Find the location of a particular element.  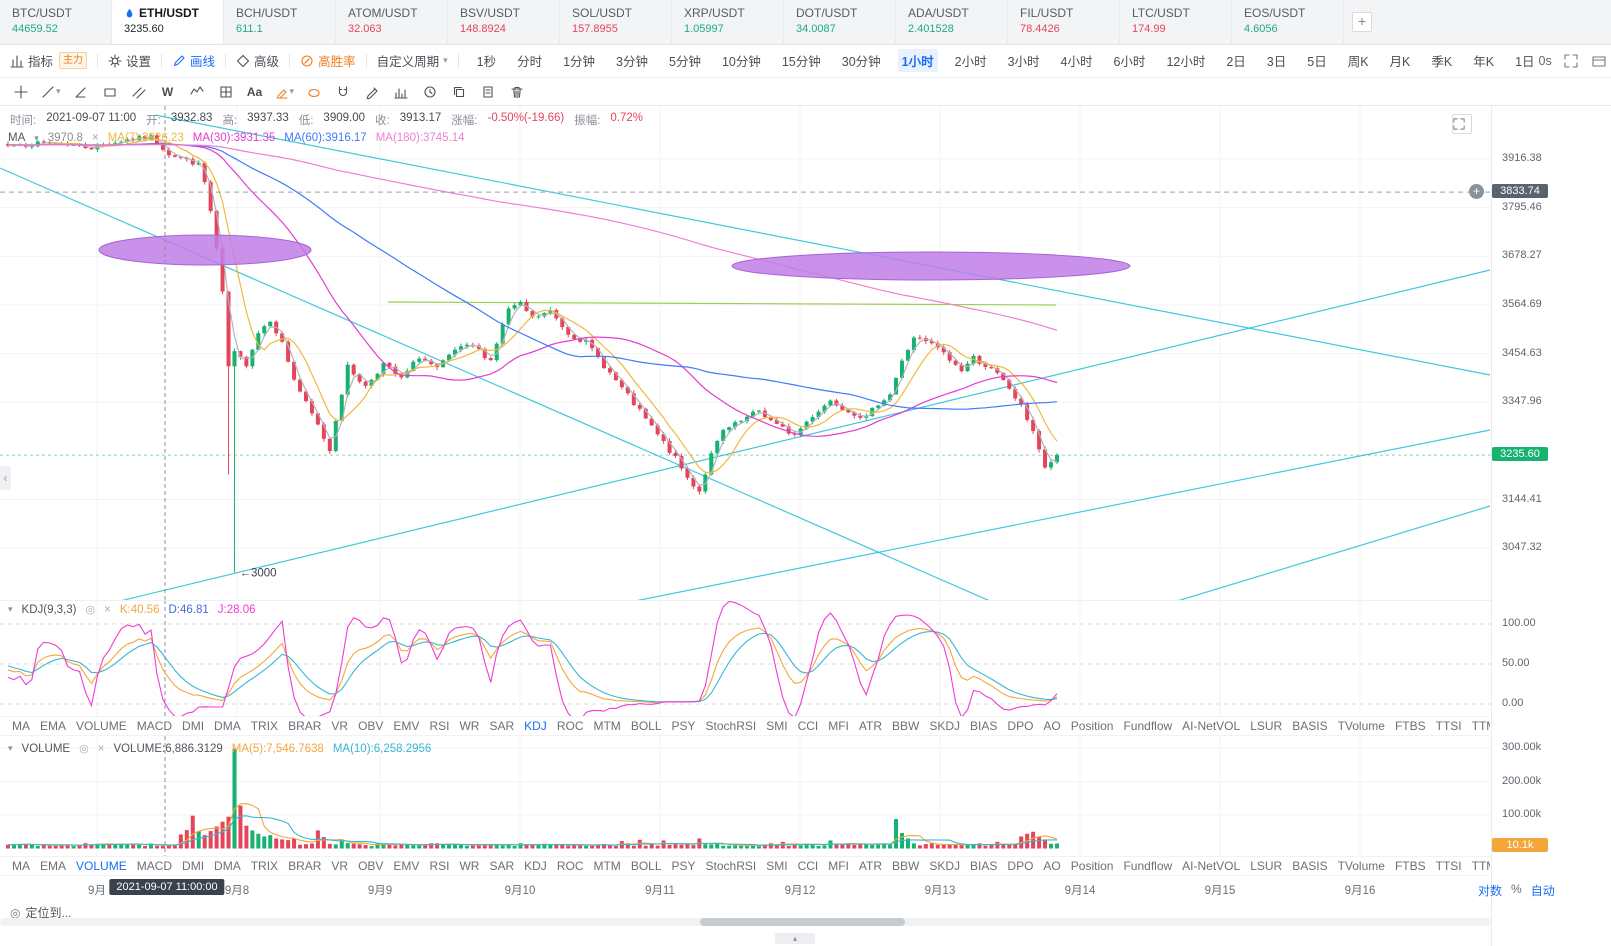

indicator-tab-brar: BRAR is located at coordinates (305, 866).